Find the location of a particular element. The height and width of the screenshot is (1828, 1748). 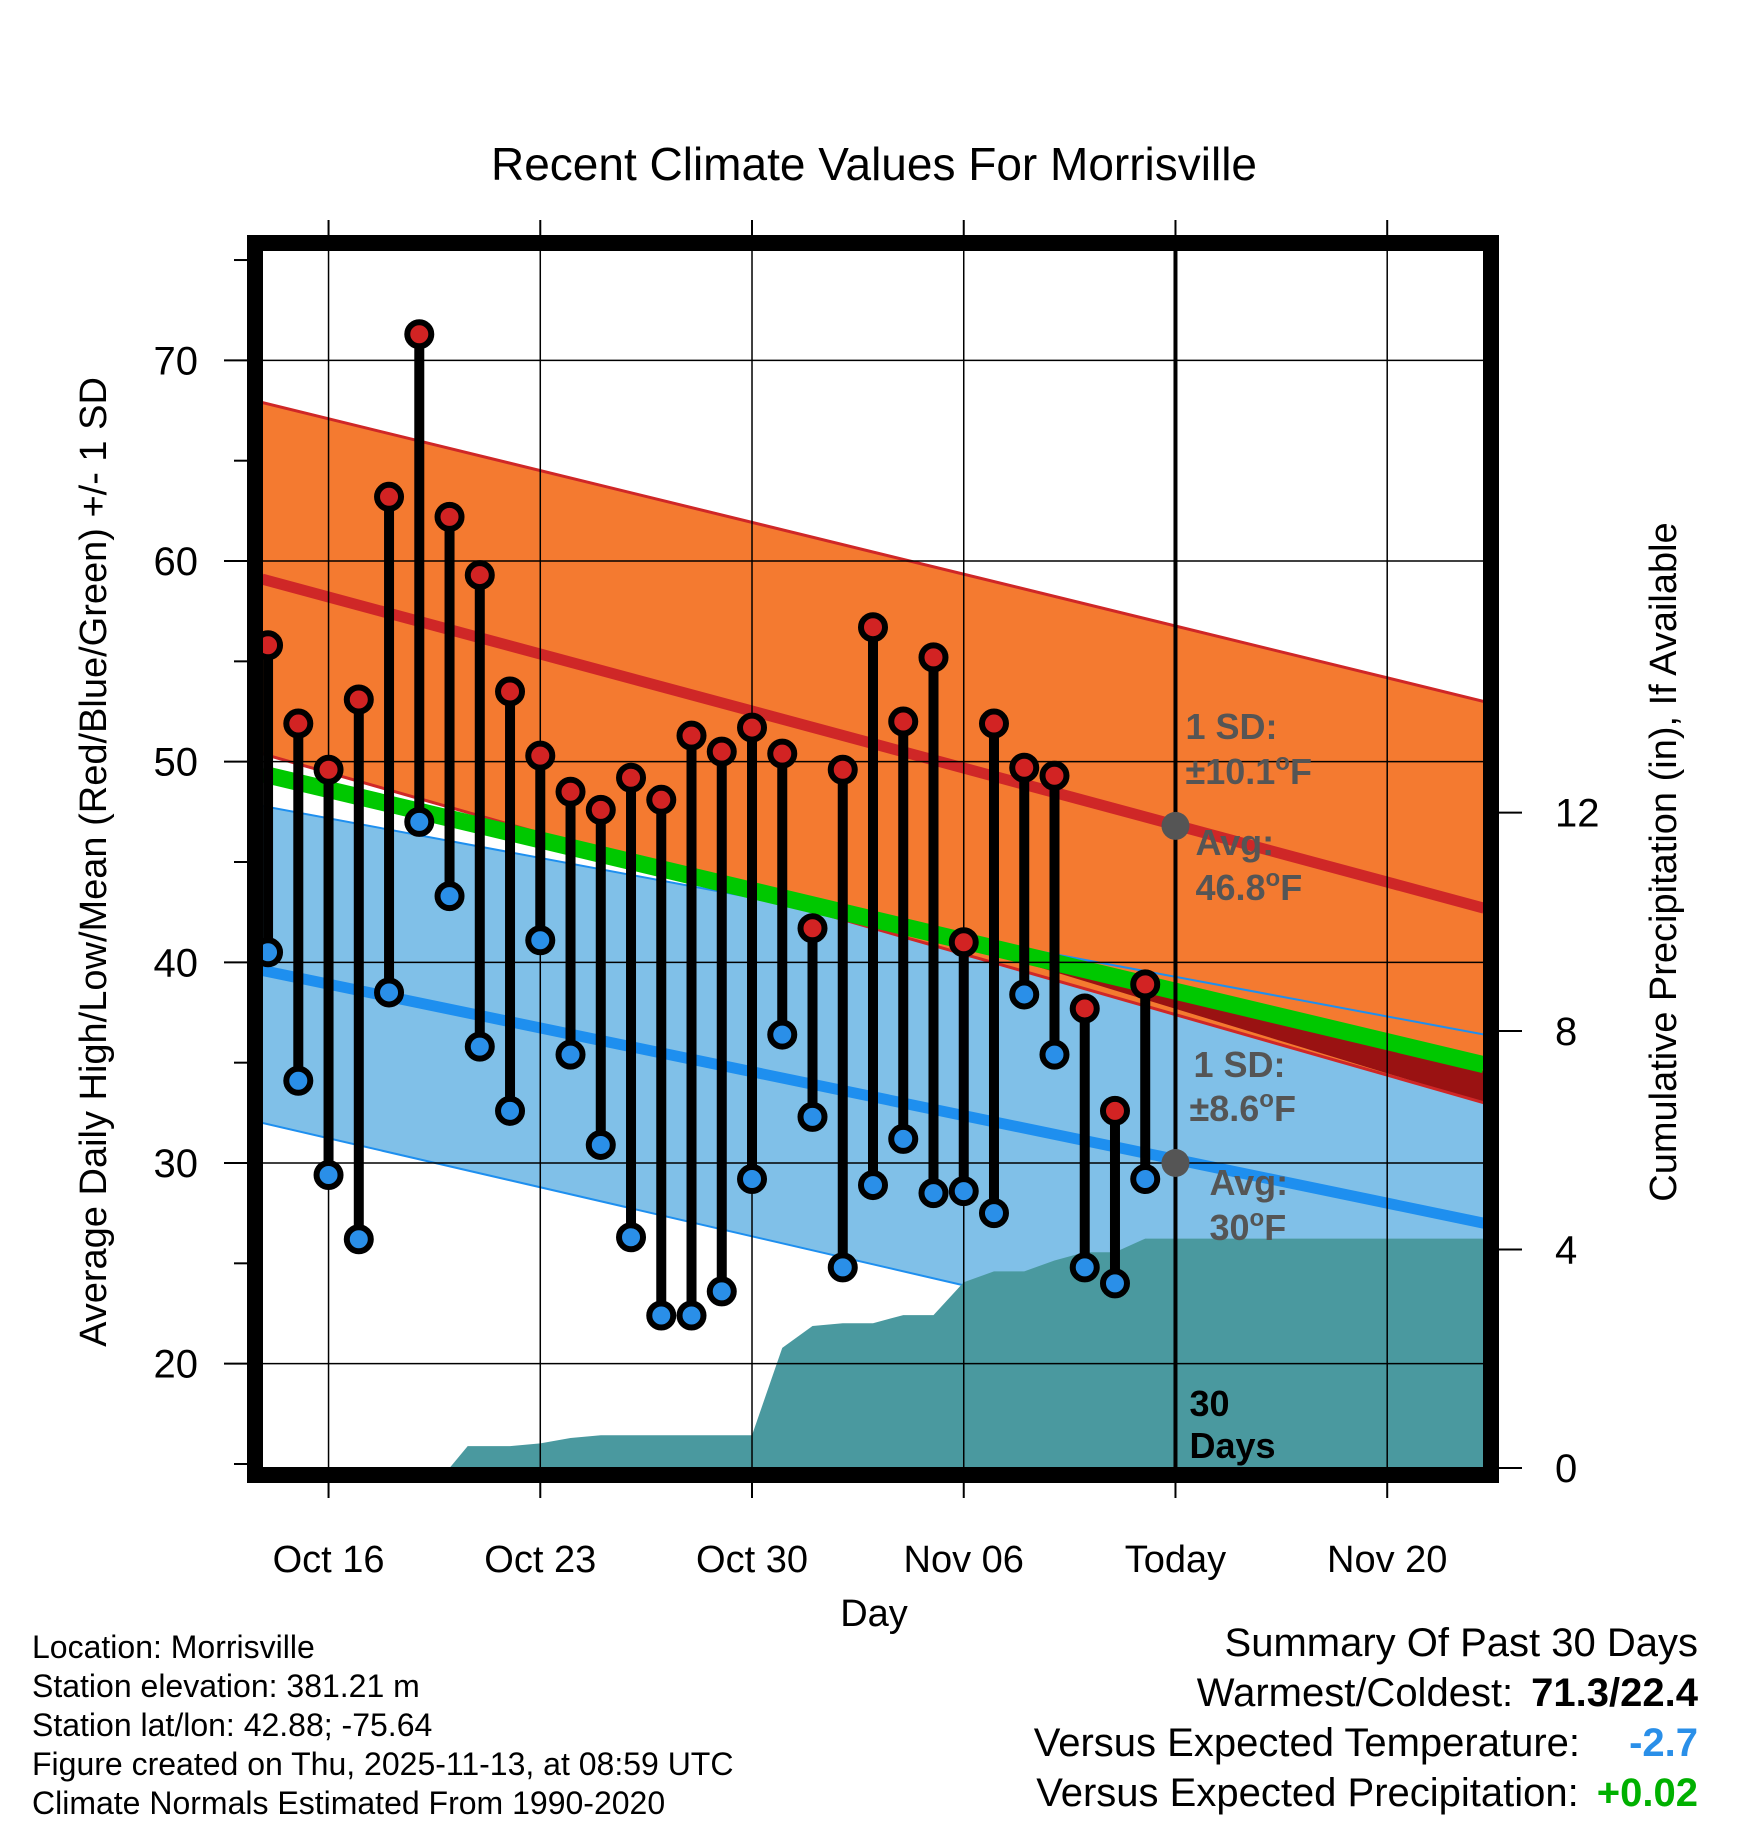

chart-title: Recent Climate Values For Morrisville is located at coordinates (874, 164).